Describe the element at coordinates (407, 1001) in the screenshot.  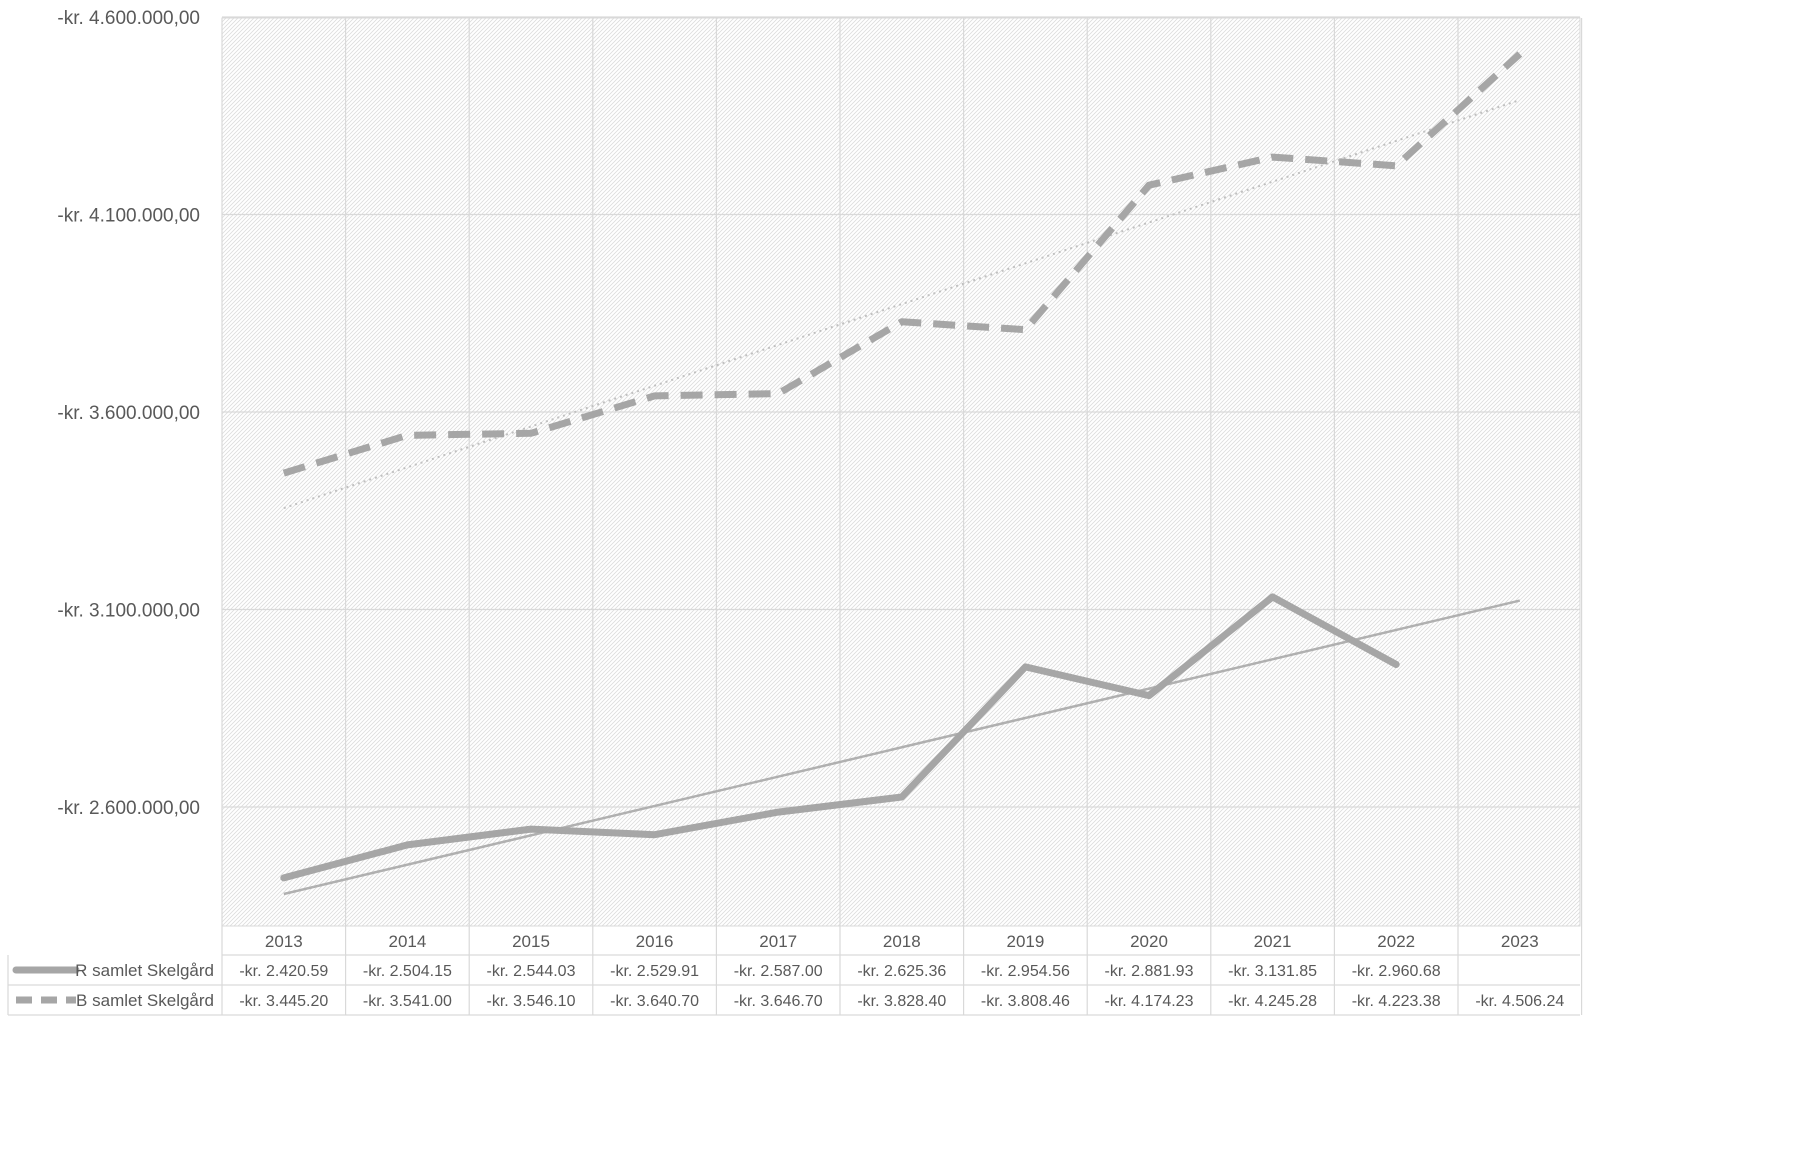
I see `table-cell-b: -kr. 3.541.00` at that location.